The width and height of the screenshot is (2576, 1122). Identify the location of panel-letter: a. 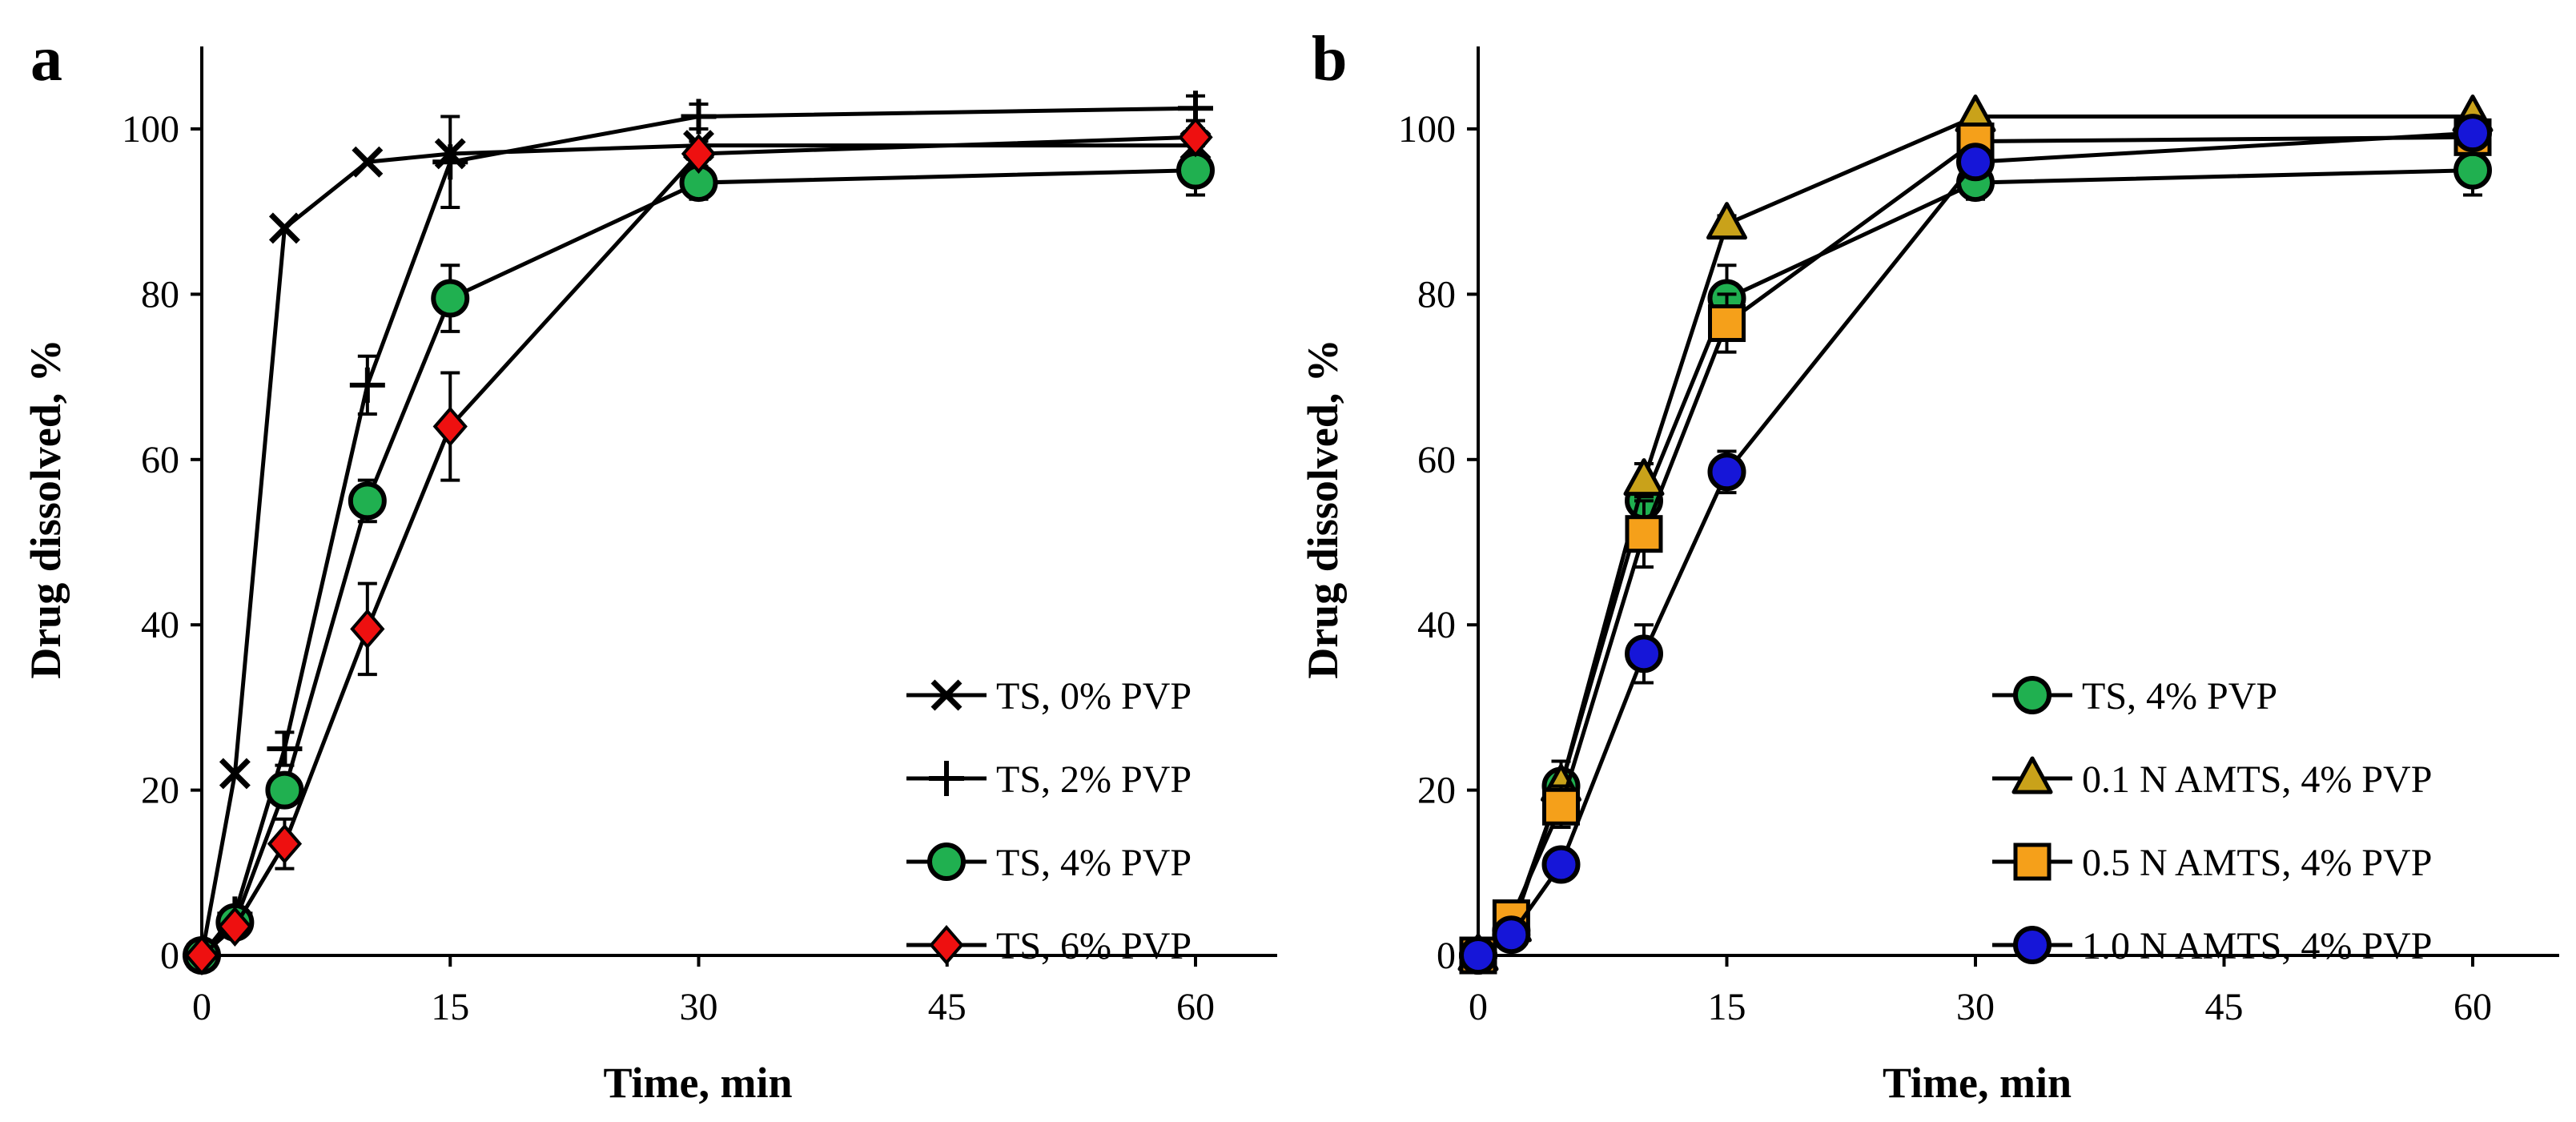
(46, 60).